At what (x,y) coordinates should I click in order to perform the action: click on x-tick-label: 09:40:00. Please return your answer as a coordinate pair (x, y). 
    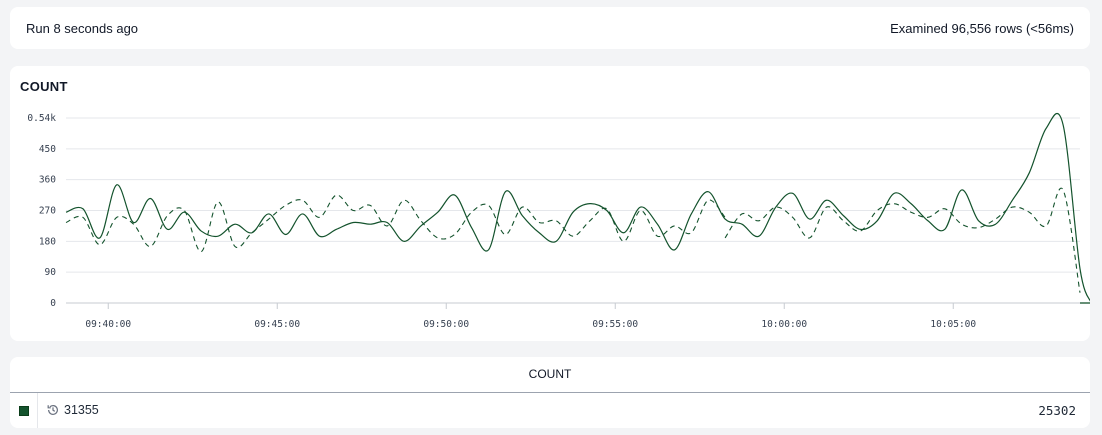
    Looking at the image, I should click on (108, 324).